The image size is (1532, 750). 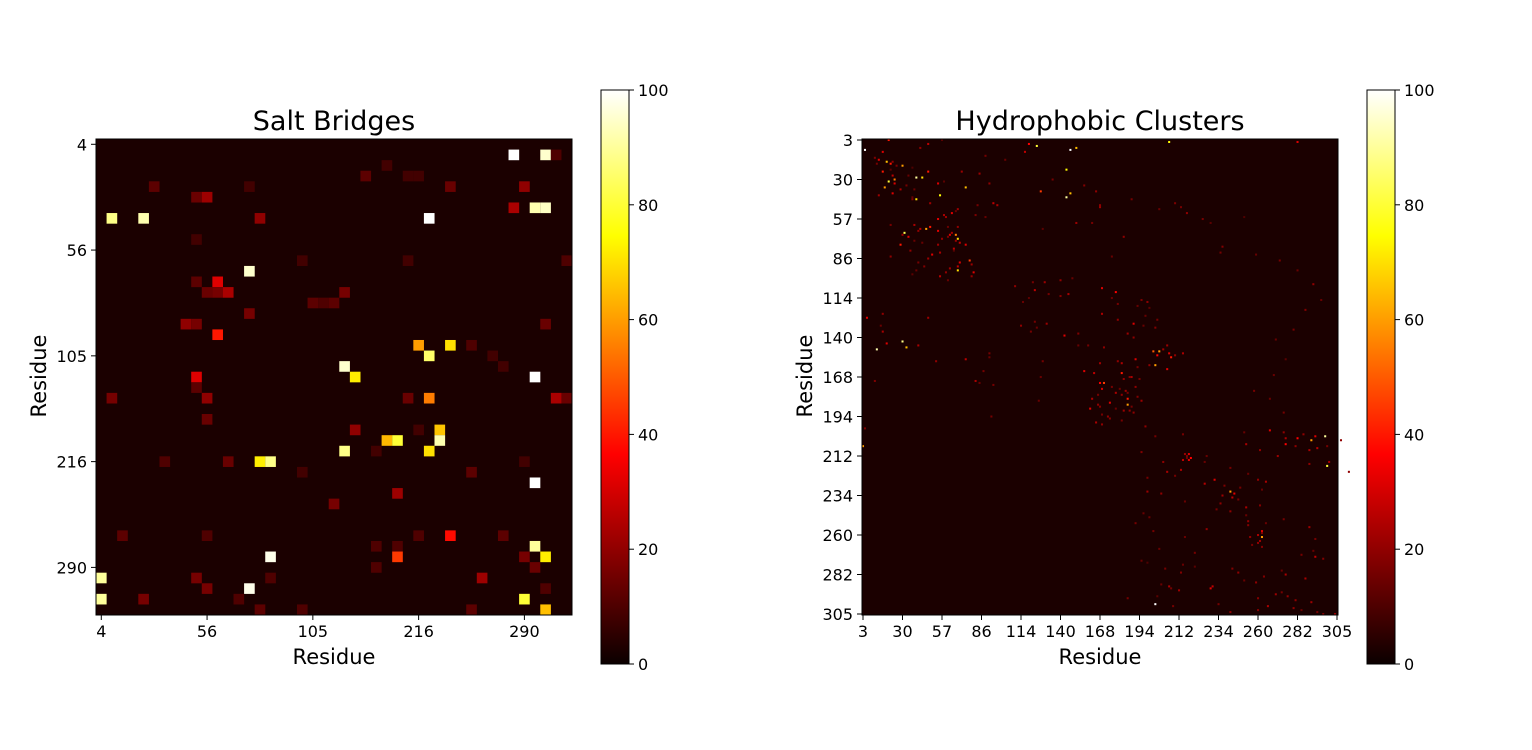 What do you see at coordinates (1218, 631) in the screenshot?
I see `x-tick-label: 234` at bounding box center [1218, 631].